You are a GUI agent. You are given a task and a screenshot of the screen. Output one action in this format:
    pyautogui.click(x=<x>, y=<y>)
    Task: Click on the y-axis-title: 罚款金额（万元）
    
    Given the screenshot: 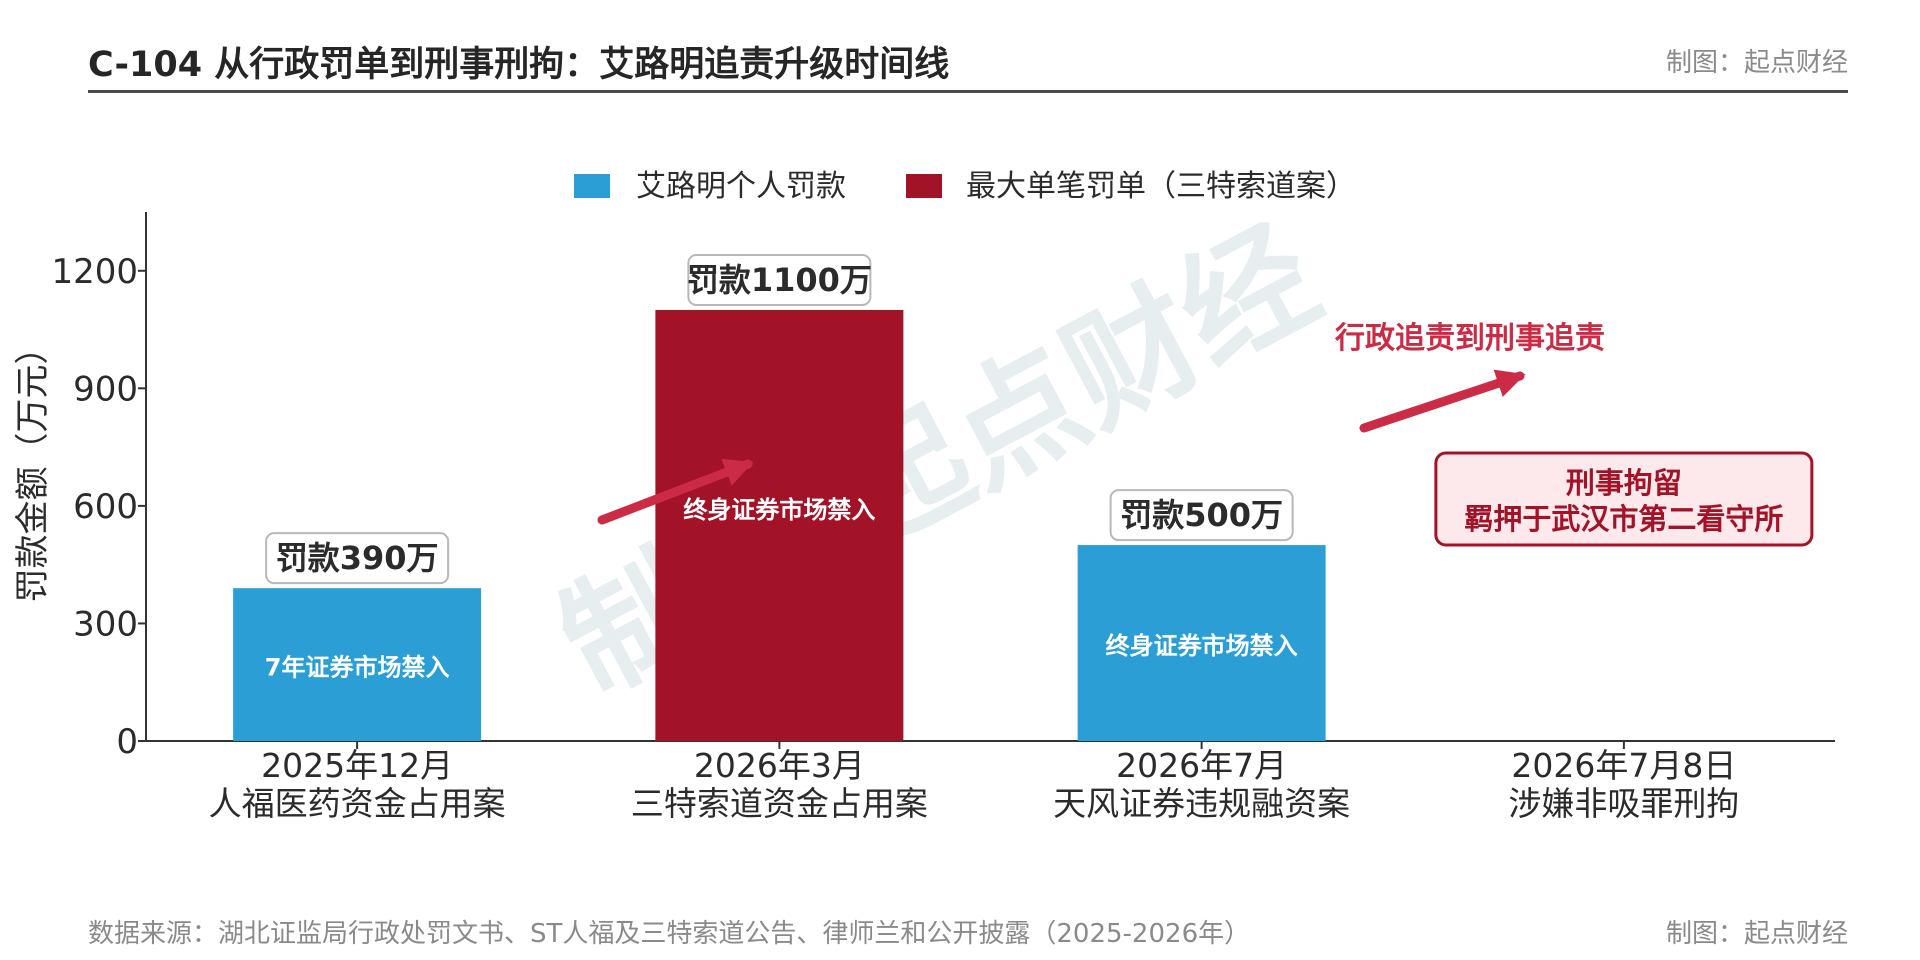 What is the action you would take?
    pyautogui.click(x=33, y=467)
    